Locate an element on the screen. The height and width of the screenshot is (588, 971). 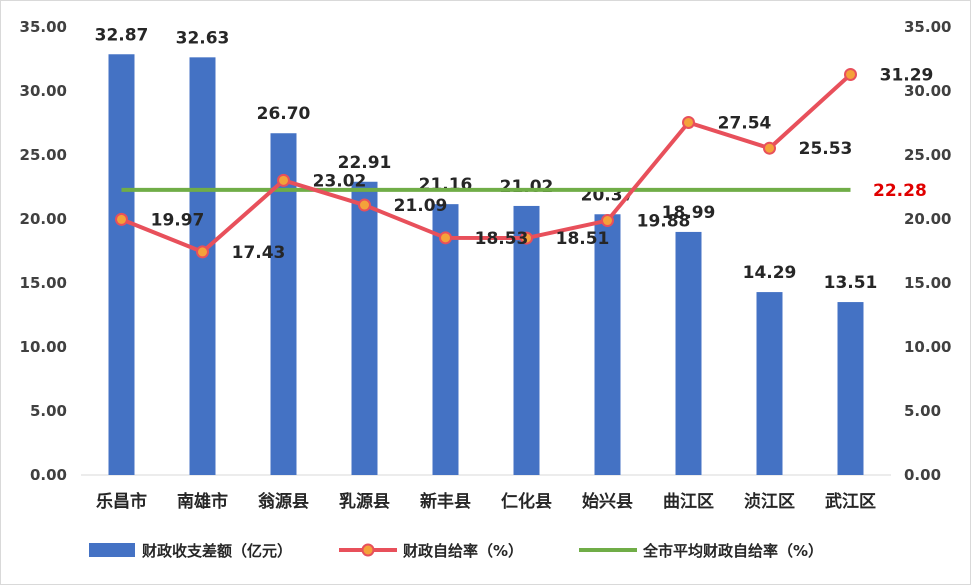
y-tick-label: 10.00 is located at coordinates (43, 347).